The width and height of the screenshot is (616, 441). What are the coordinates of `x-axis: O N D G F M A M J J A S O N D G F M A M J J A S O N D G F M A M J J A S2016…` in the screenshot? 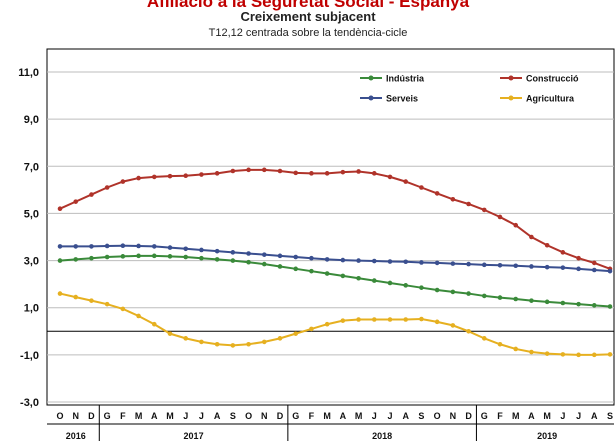 It's located at (330, 422).